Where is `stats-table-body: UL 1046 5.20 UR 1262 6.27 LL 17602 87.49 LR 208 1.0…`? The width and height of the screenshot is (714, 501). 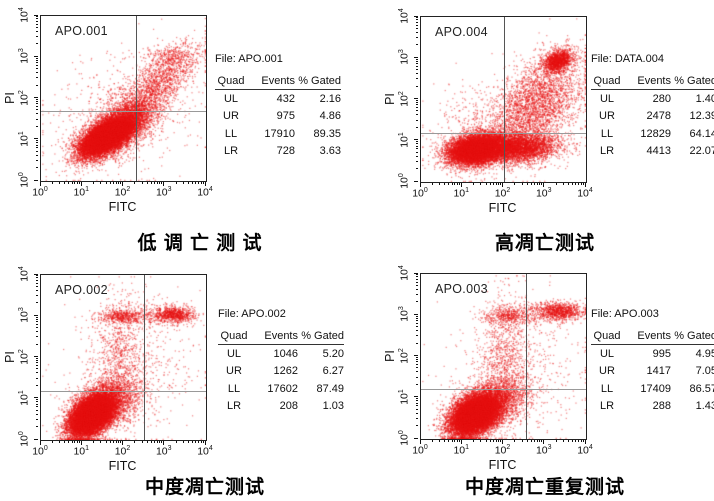 stats-table-body: UL 1046 5.20 UR 1262 6.27 LL 17602 87.49 LR 208 1.0… is located at coordinates (281, 380).